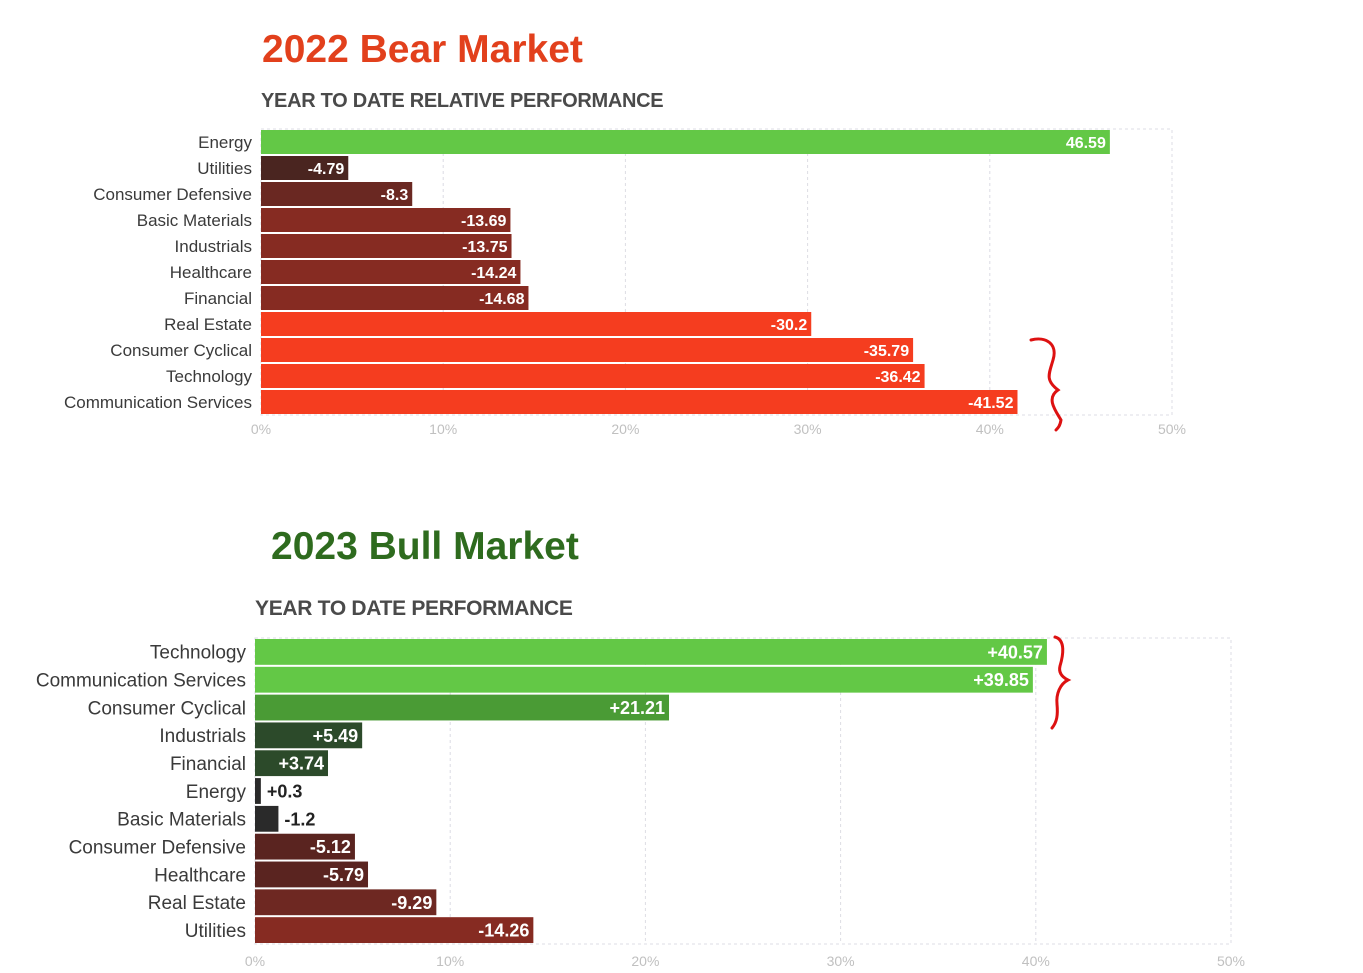 The image size is (1363, 973). What do you see at coordinates (343, 875) in the screenshot?
I see `data-label: -5.79` at bounding box center [343, 875].